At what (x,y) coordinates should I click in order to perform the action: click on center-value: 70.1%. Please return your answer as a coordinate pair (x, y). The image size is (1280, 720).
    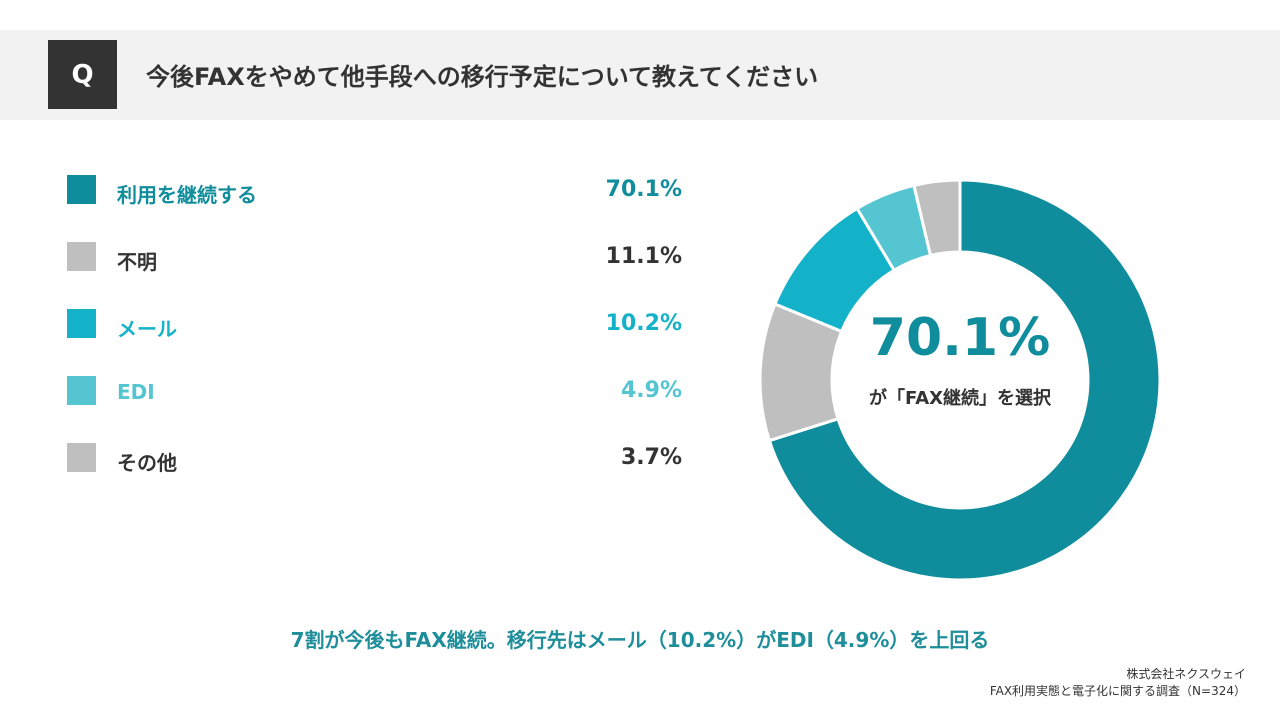
    Looking at the image, I should click on (960, 338).